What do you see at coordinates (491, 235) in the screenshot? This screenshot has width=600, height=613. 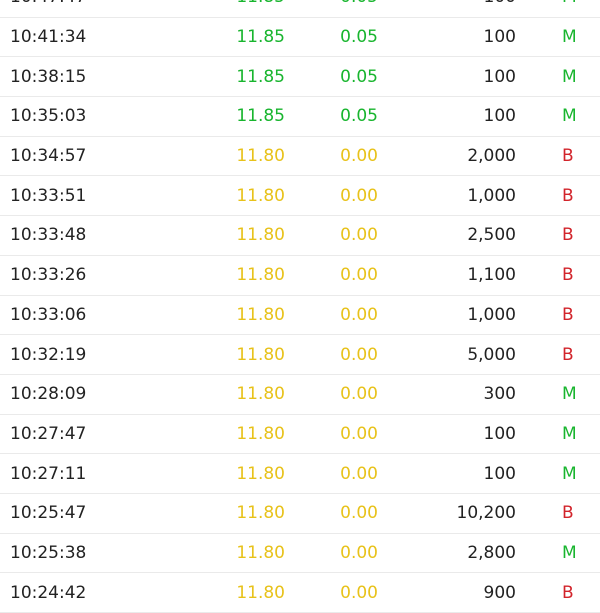 I see `trade-volume: 2,500` at bounding box center [491, 235].